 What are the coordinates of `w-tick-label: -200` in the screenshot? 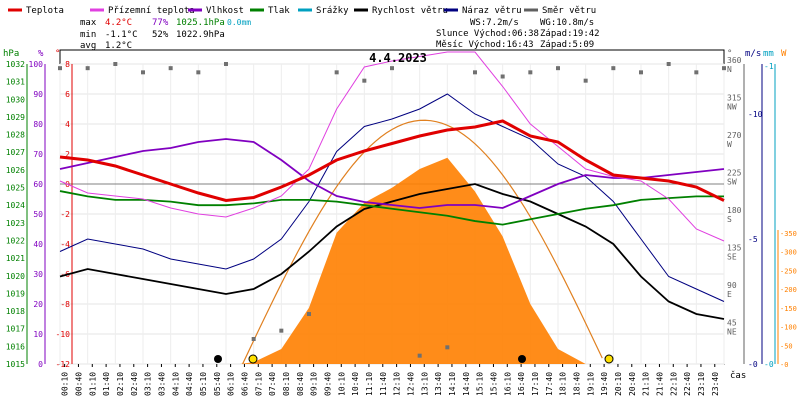 It's located at (788, 290).